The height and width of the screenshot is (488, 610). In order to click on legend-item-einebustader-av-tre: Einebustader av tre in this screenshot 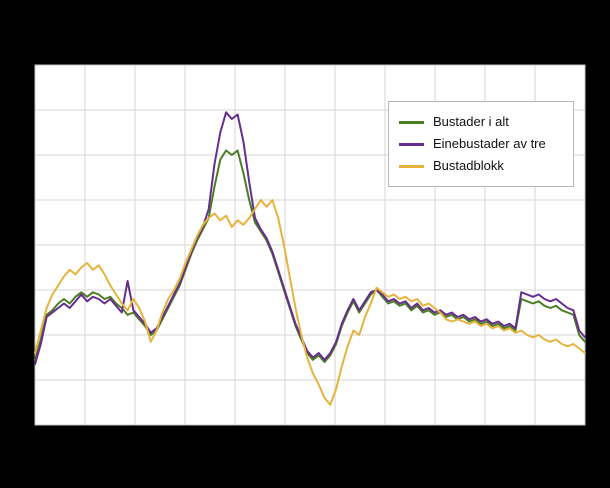, I will do `click(481, 144)`.